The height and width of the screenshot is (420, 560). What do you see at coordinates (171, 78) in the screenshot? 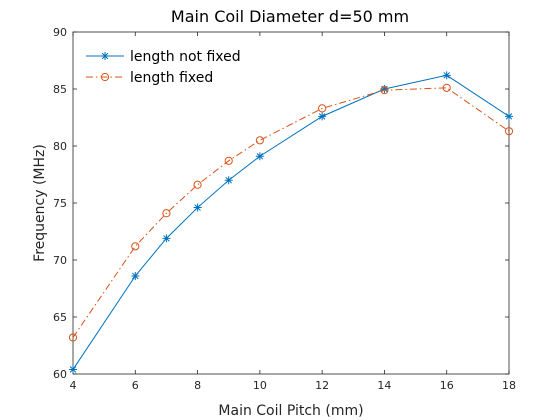
I see `legend-label: length fixed` at bounding box center [171, 78].